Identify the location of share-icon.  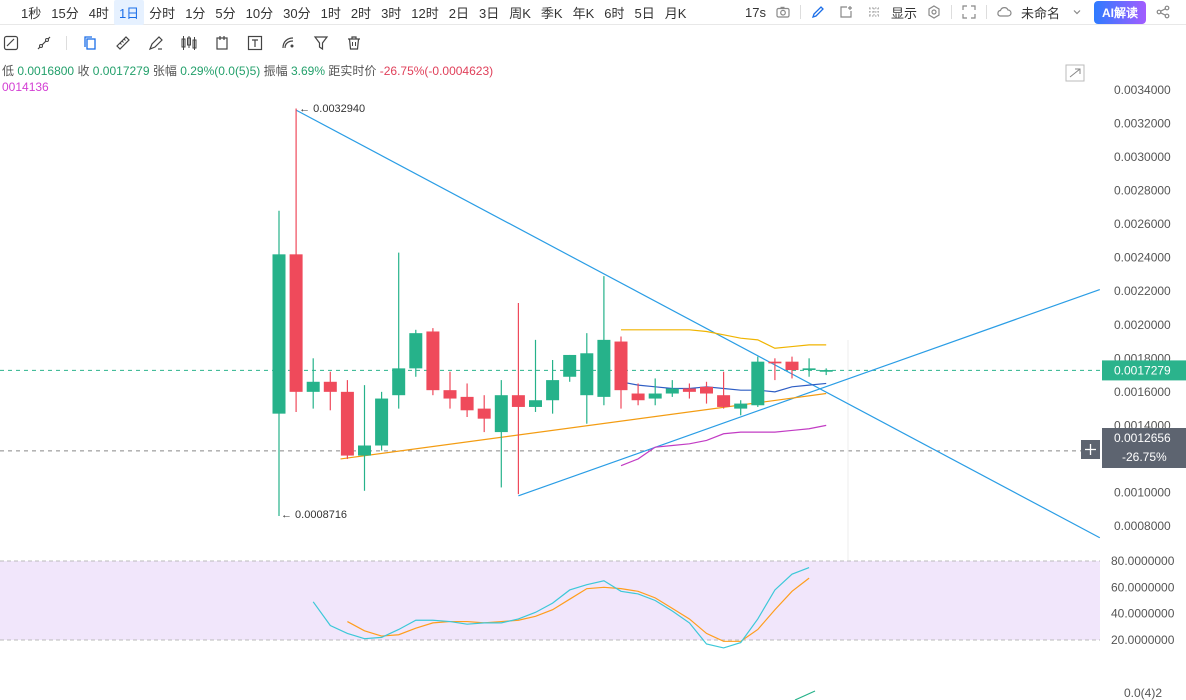
(1163, 12).